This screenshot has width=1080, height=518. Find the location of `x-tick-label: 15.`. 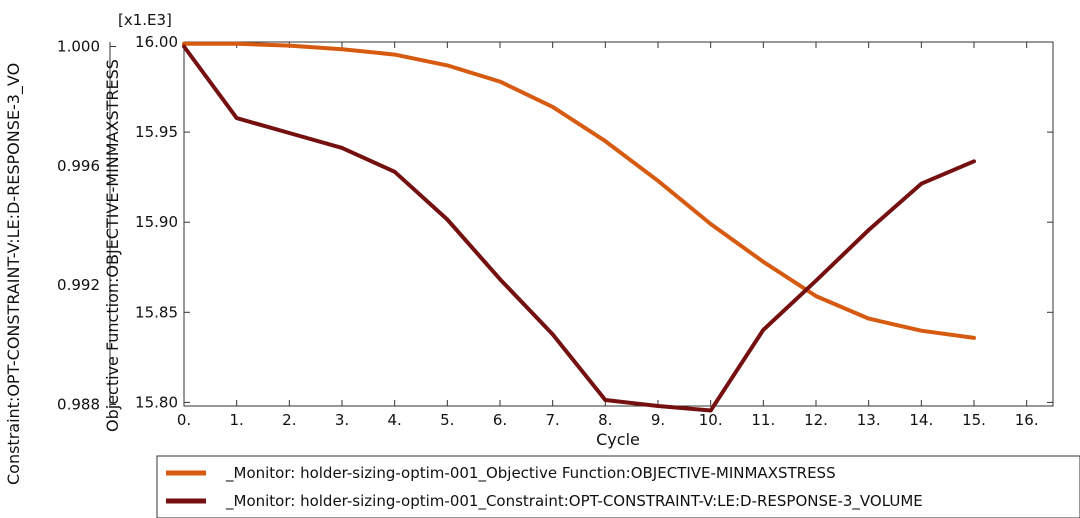

x-tick-label: 15. is located at coordinates (974, 420).